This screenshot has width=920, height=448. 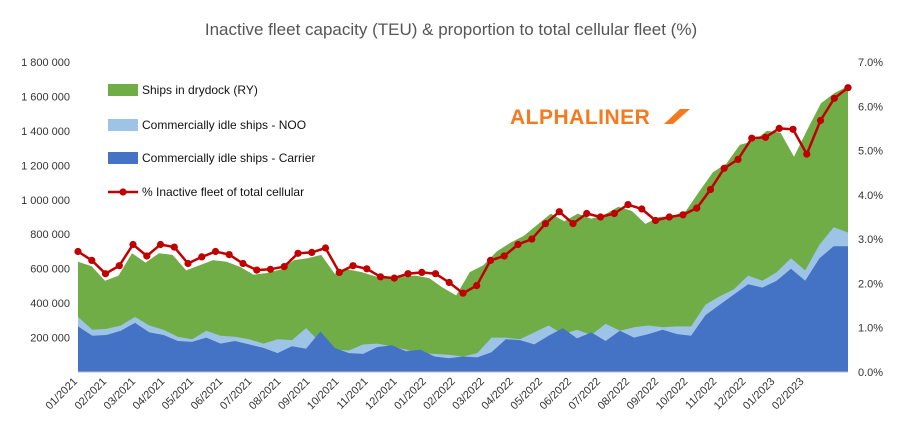 What do you see at coordinates (870, 196) in the screenshot?
I see `right-tick-label: 4.0%` at bounding box center [870, 196].